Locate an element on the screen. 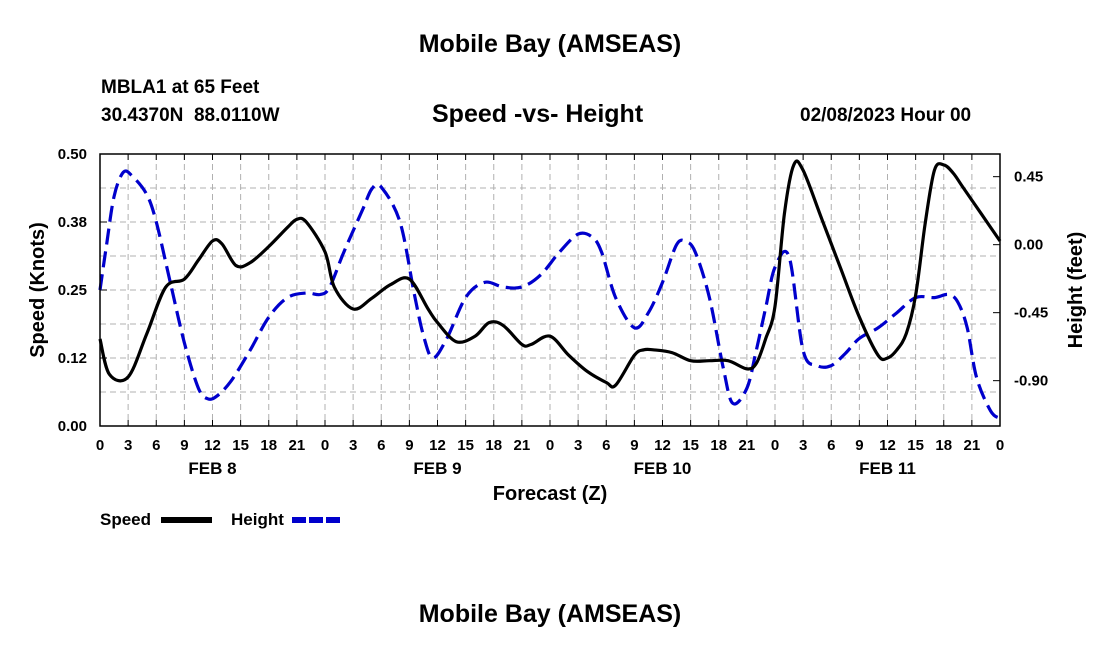  y-left-tick-label: 0.50 is located at coordinates (72, 154).